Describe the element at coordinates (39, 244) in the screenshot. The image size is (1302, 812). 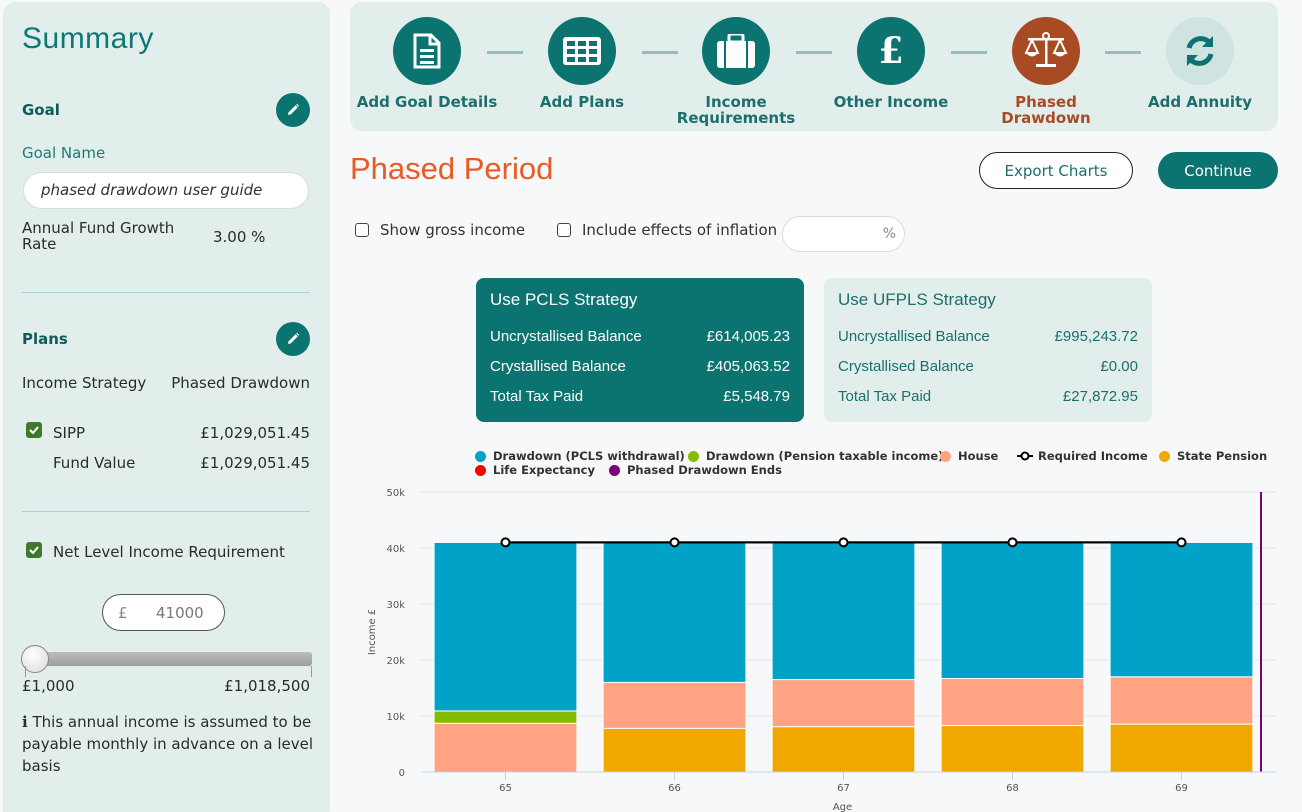
I see `growth-rate-label-line2: Rate` at that location.